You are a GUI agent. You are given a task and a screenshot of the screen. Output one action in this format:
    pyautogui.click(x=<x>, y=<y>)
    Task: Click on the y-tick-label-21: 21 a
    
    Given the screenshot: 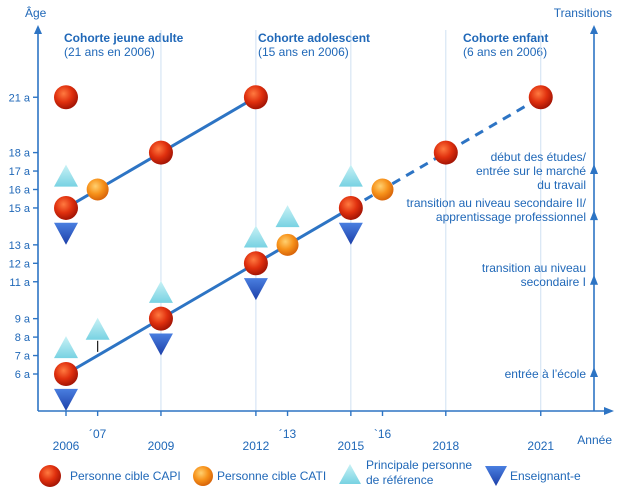 What is the action you would take?
    pyautogui.click(x=20, y=98)
    